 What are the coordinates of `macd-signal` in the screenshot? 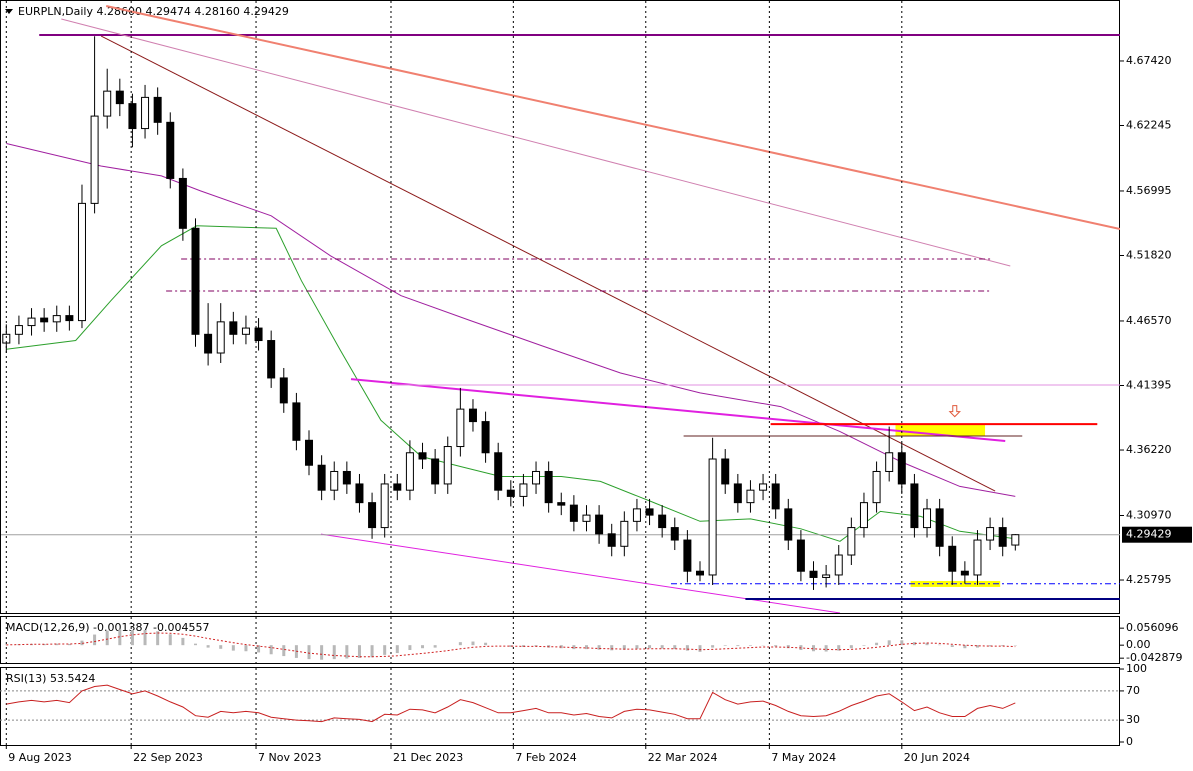 It's located at (511, 645).